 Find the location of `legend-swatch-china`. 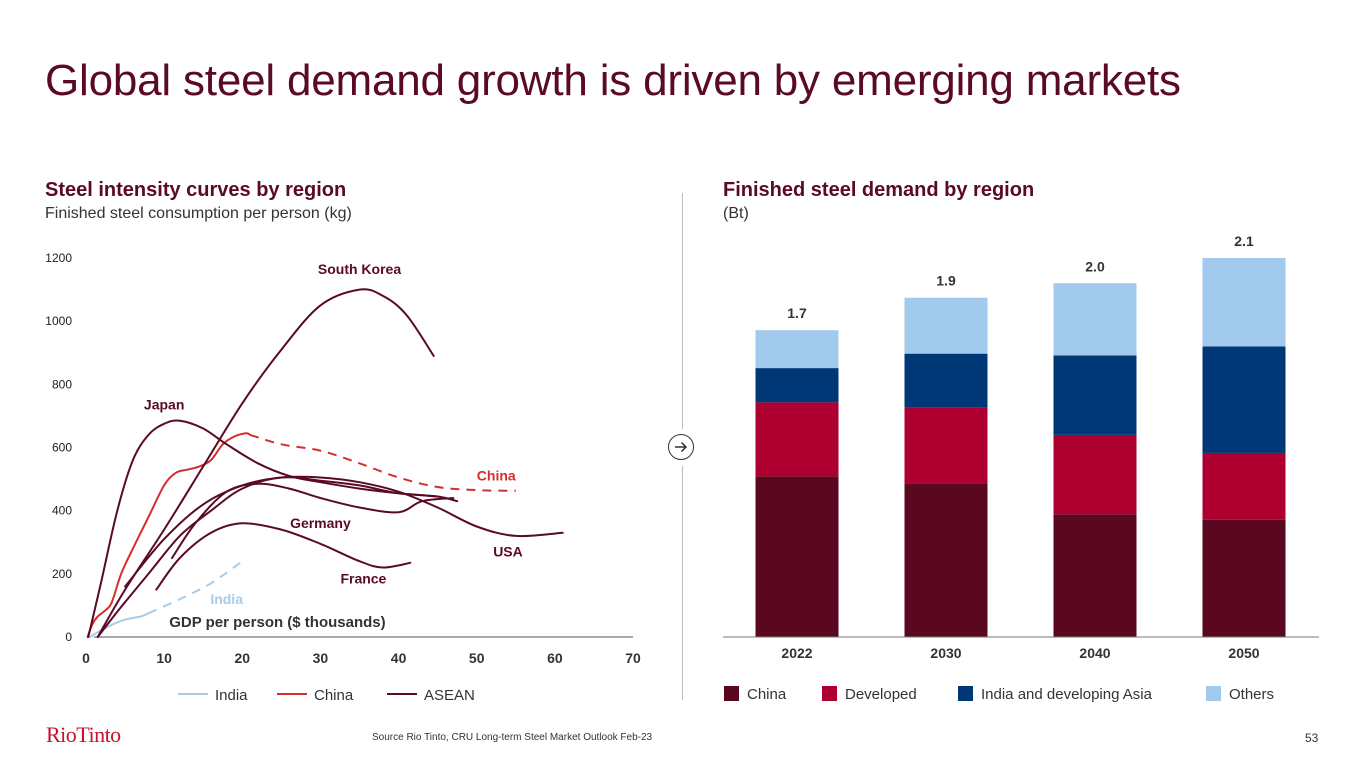

legend-swatch-china is located at coordinates (731, 693).